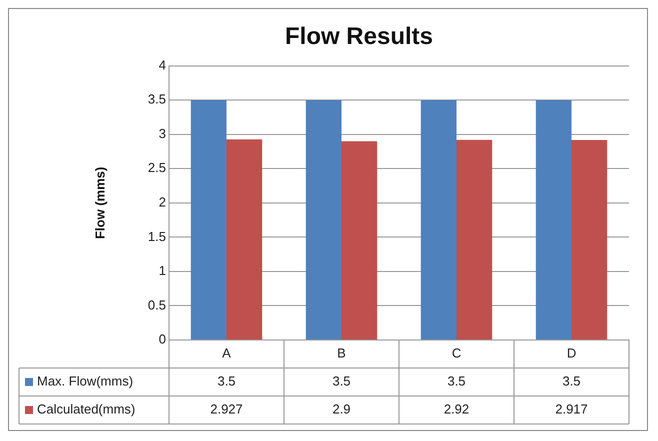 This screenshot has width=658, height=441. Describe the element at coordinates (162, 202) in the screenshot. I see `y-tick-label: 2` at that location.